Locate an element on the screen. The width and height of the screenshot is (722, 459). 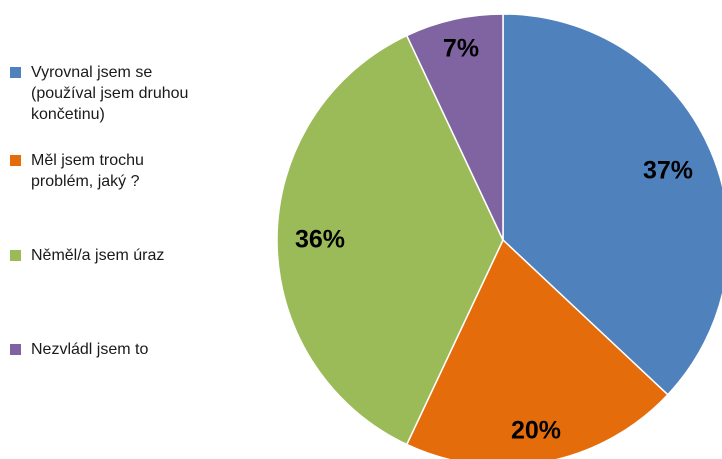
legend-label-nemel-uraz: Něměl/a jsem úraz is located at coordinates (98, 255).